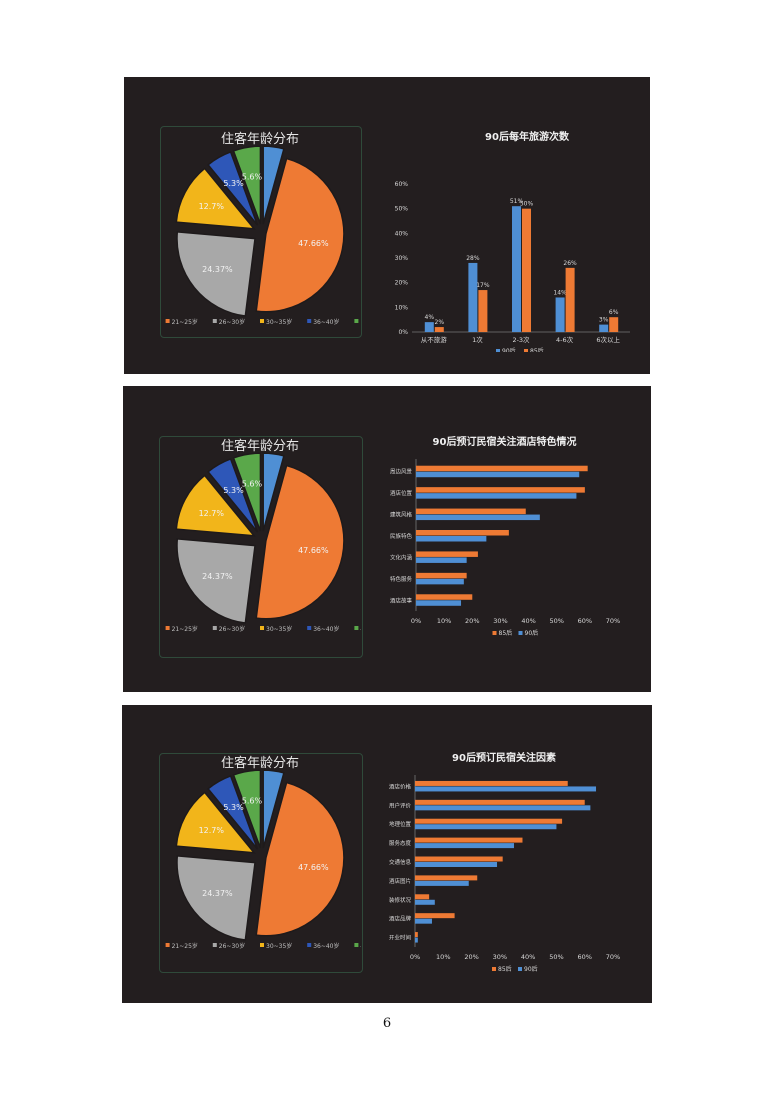 The width and height of the screenshot is (774, 1095). I want to click on pie-data-label: 5.3%, so click(233, 807).